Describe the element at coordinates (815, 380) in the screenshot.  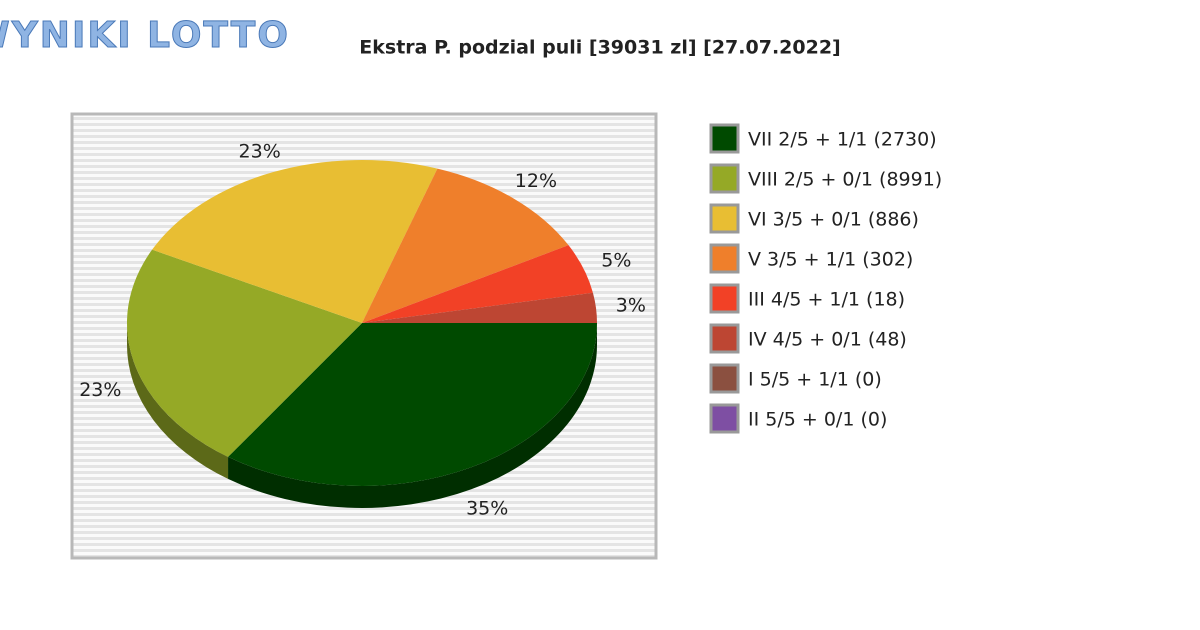
I see `legend-label: I 5/5 + 1/1 (0)` at that location.